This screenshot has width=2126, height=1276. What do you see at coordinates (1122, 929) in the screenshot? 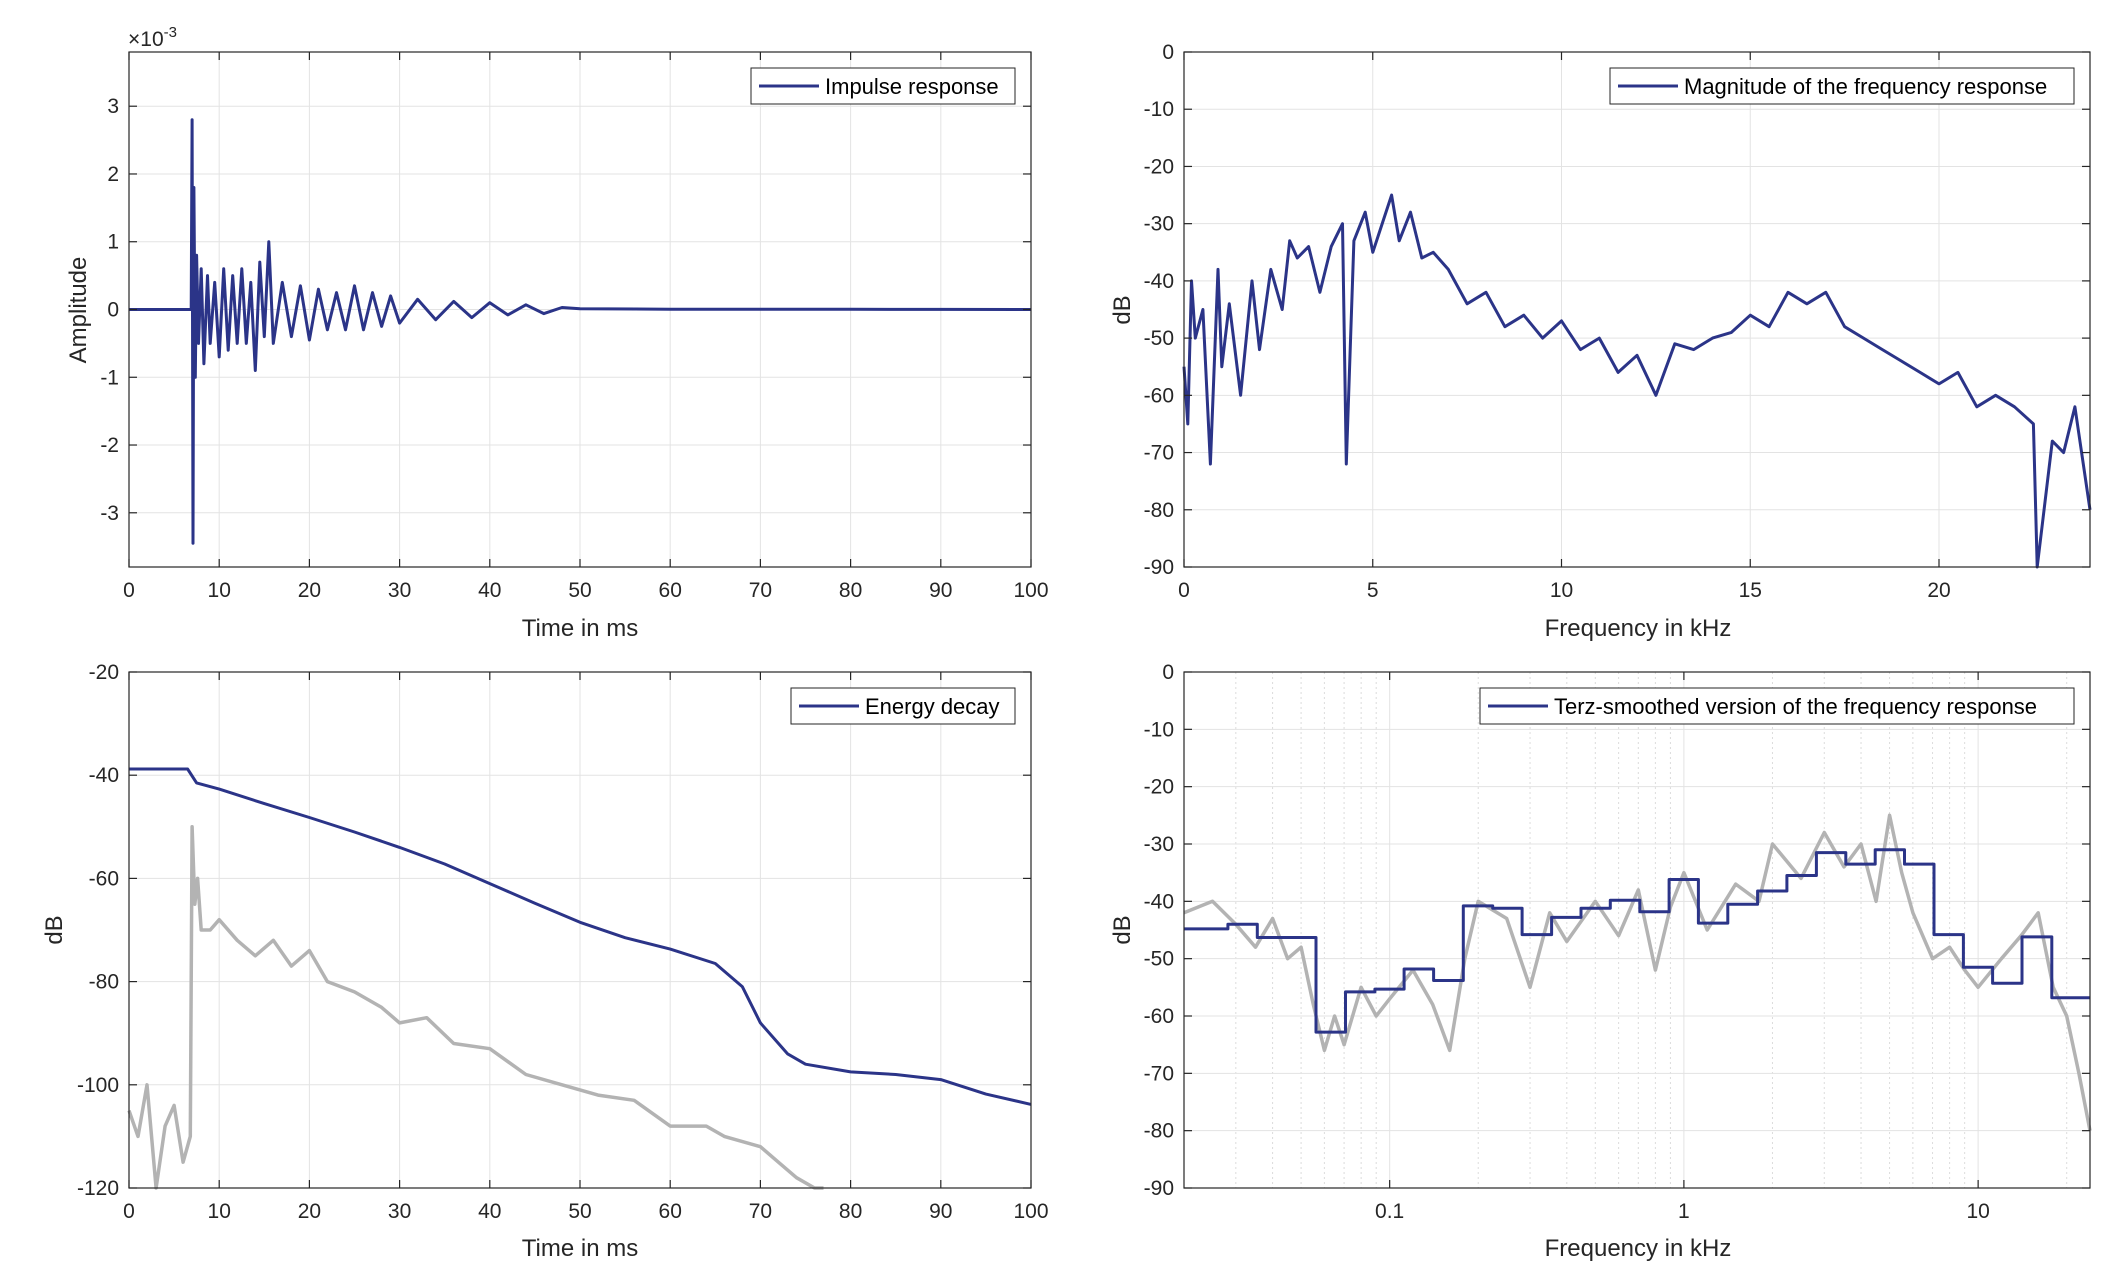
I see `terz-ylabel: dB` at bounding box center [1122, 929].